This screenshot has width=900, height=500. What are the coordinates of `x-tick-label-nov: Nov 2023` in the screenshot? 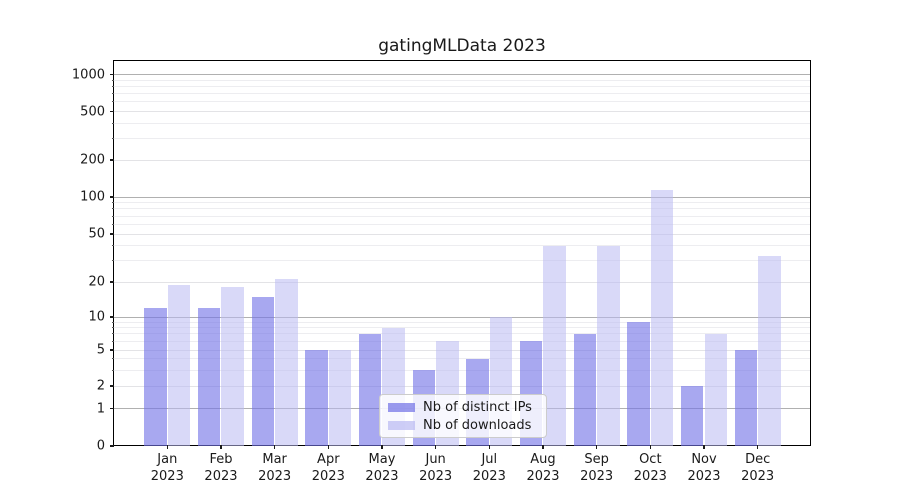 It's located at (703, 469).